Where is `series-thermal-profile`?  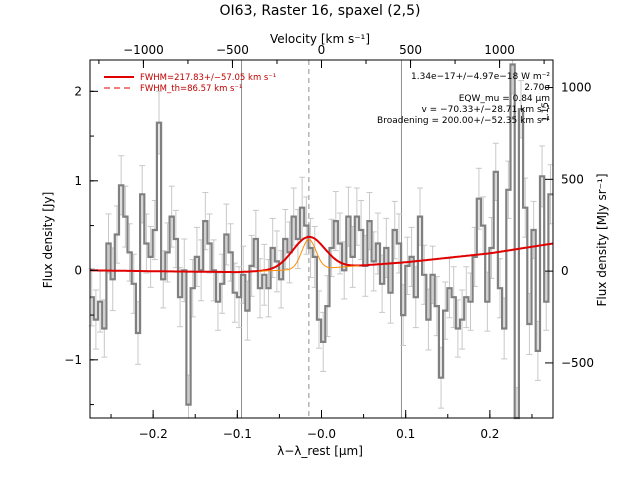 series-thermal-profile is located at coordinates (309, 255).